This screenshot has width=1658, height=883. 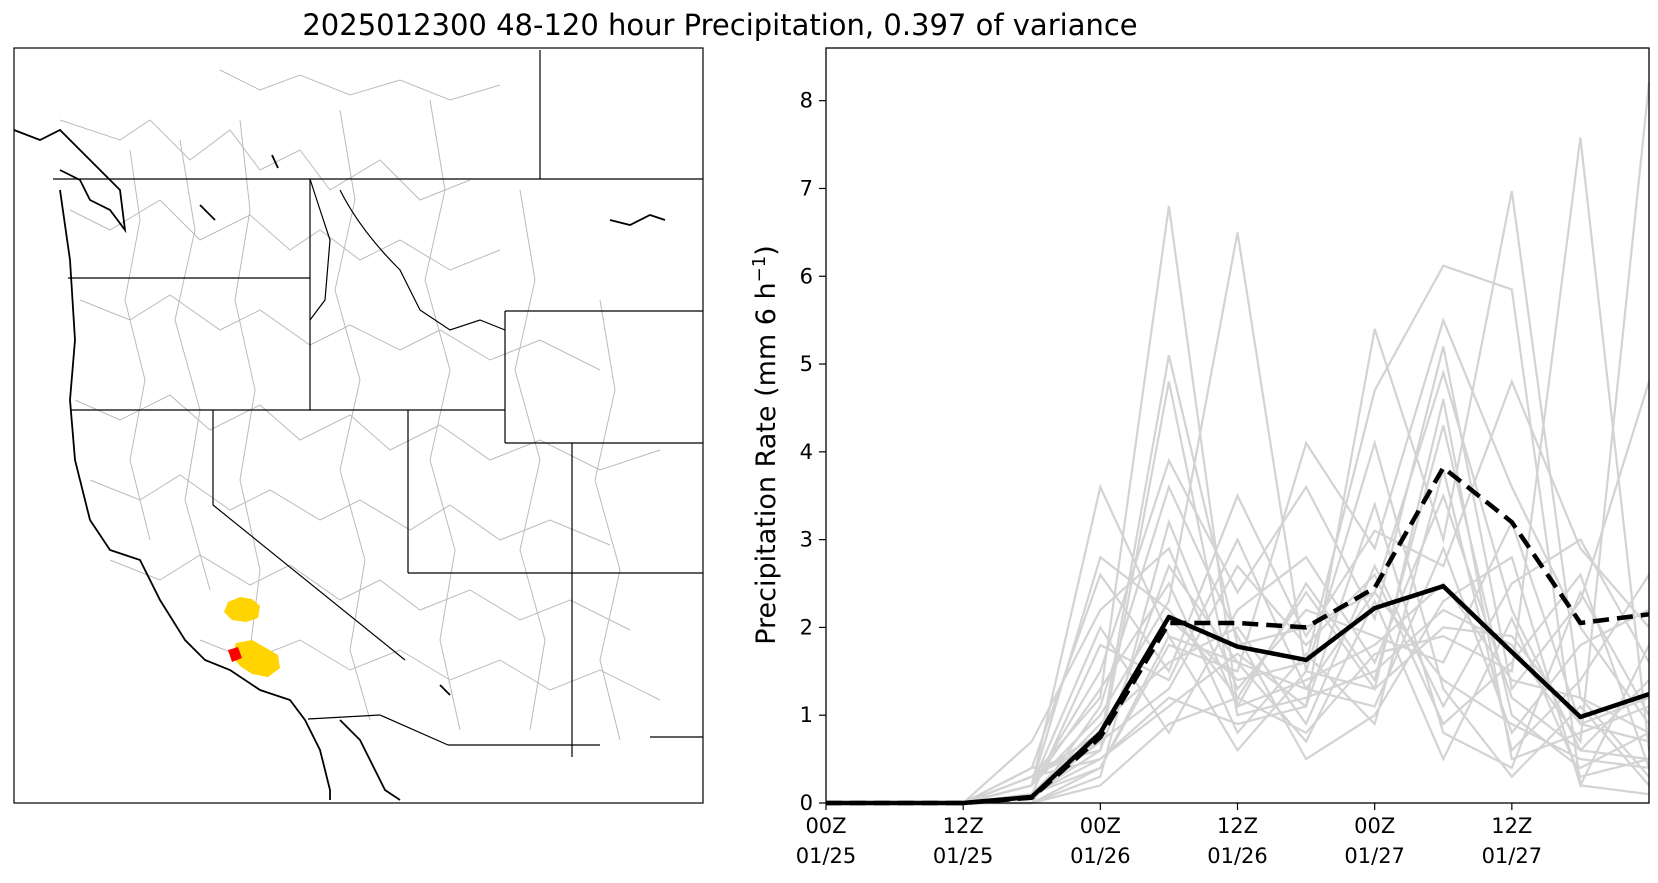 What do you see at coordinates (256, 658) in the screenshot?
I see `highlighted-basin-south` at bounding box center [256, 658].